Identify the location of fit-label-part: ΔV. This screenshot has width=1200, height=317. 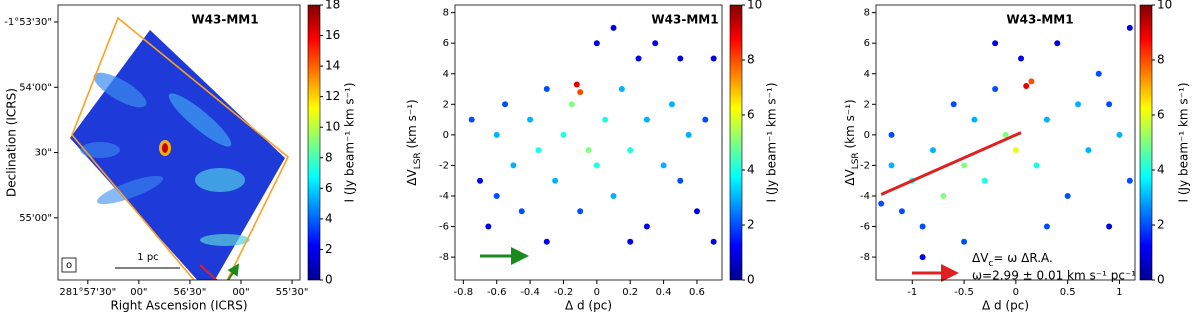
(980, 258).